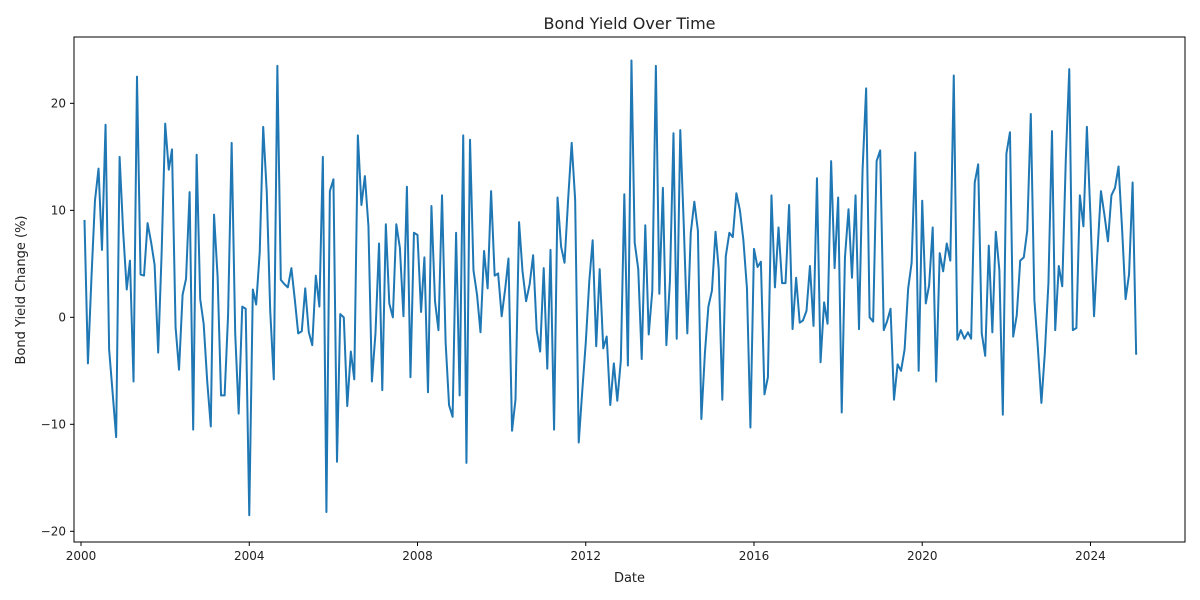  I want to click on chart-title: Bond Yield Over Time, so click(629, 23).